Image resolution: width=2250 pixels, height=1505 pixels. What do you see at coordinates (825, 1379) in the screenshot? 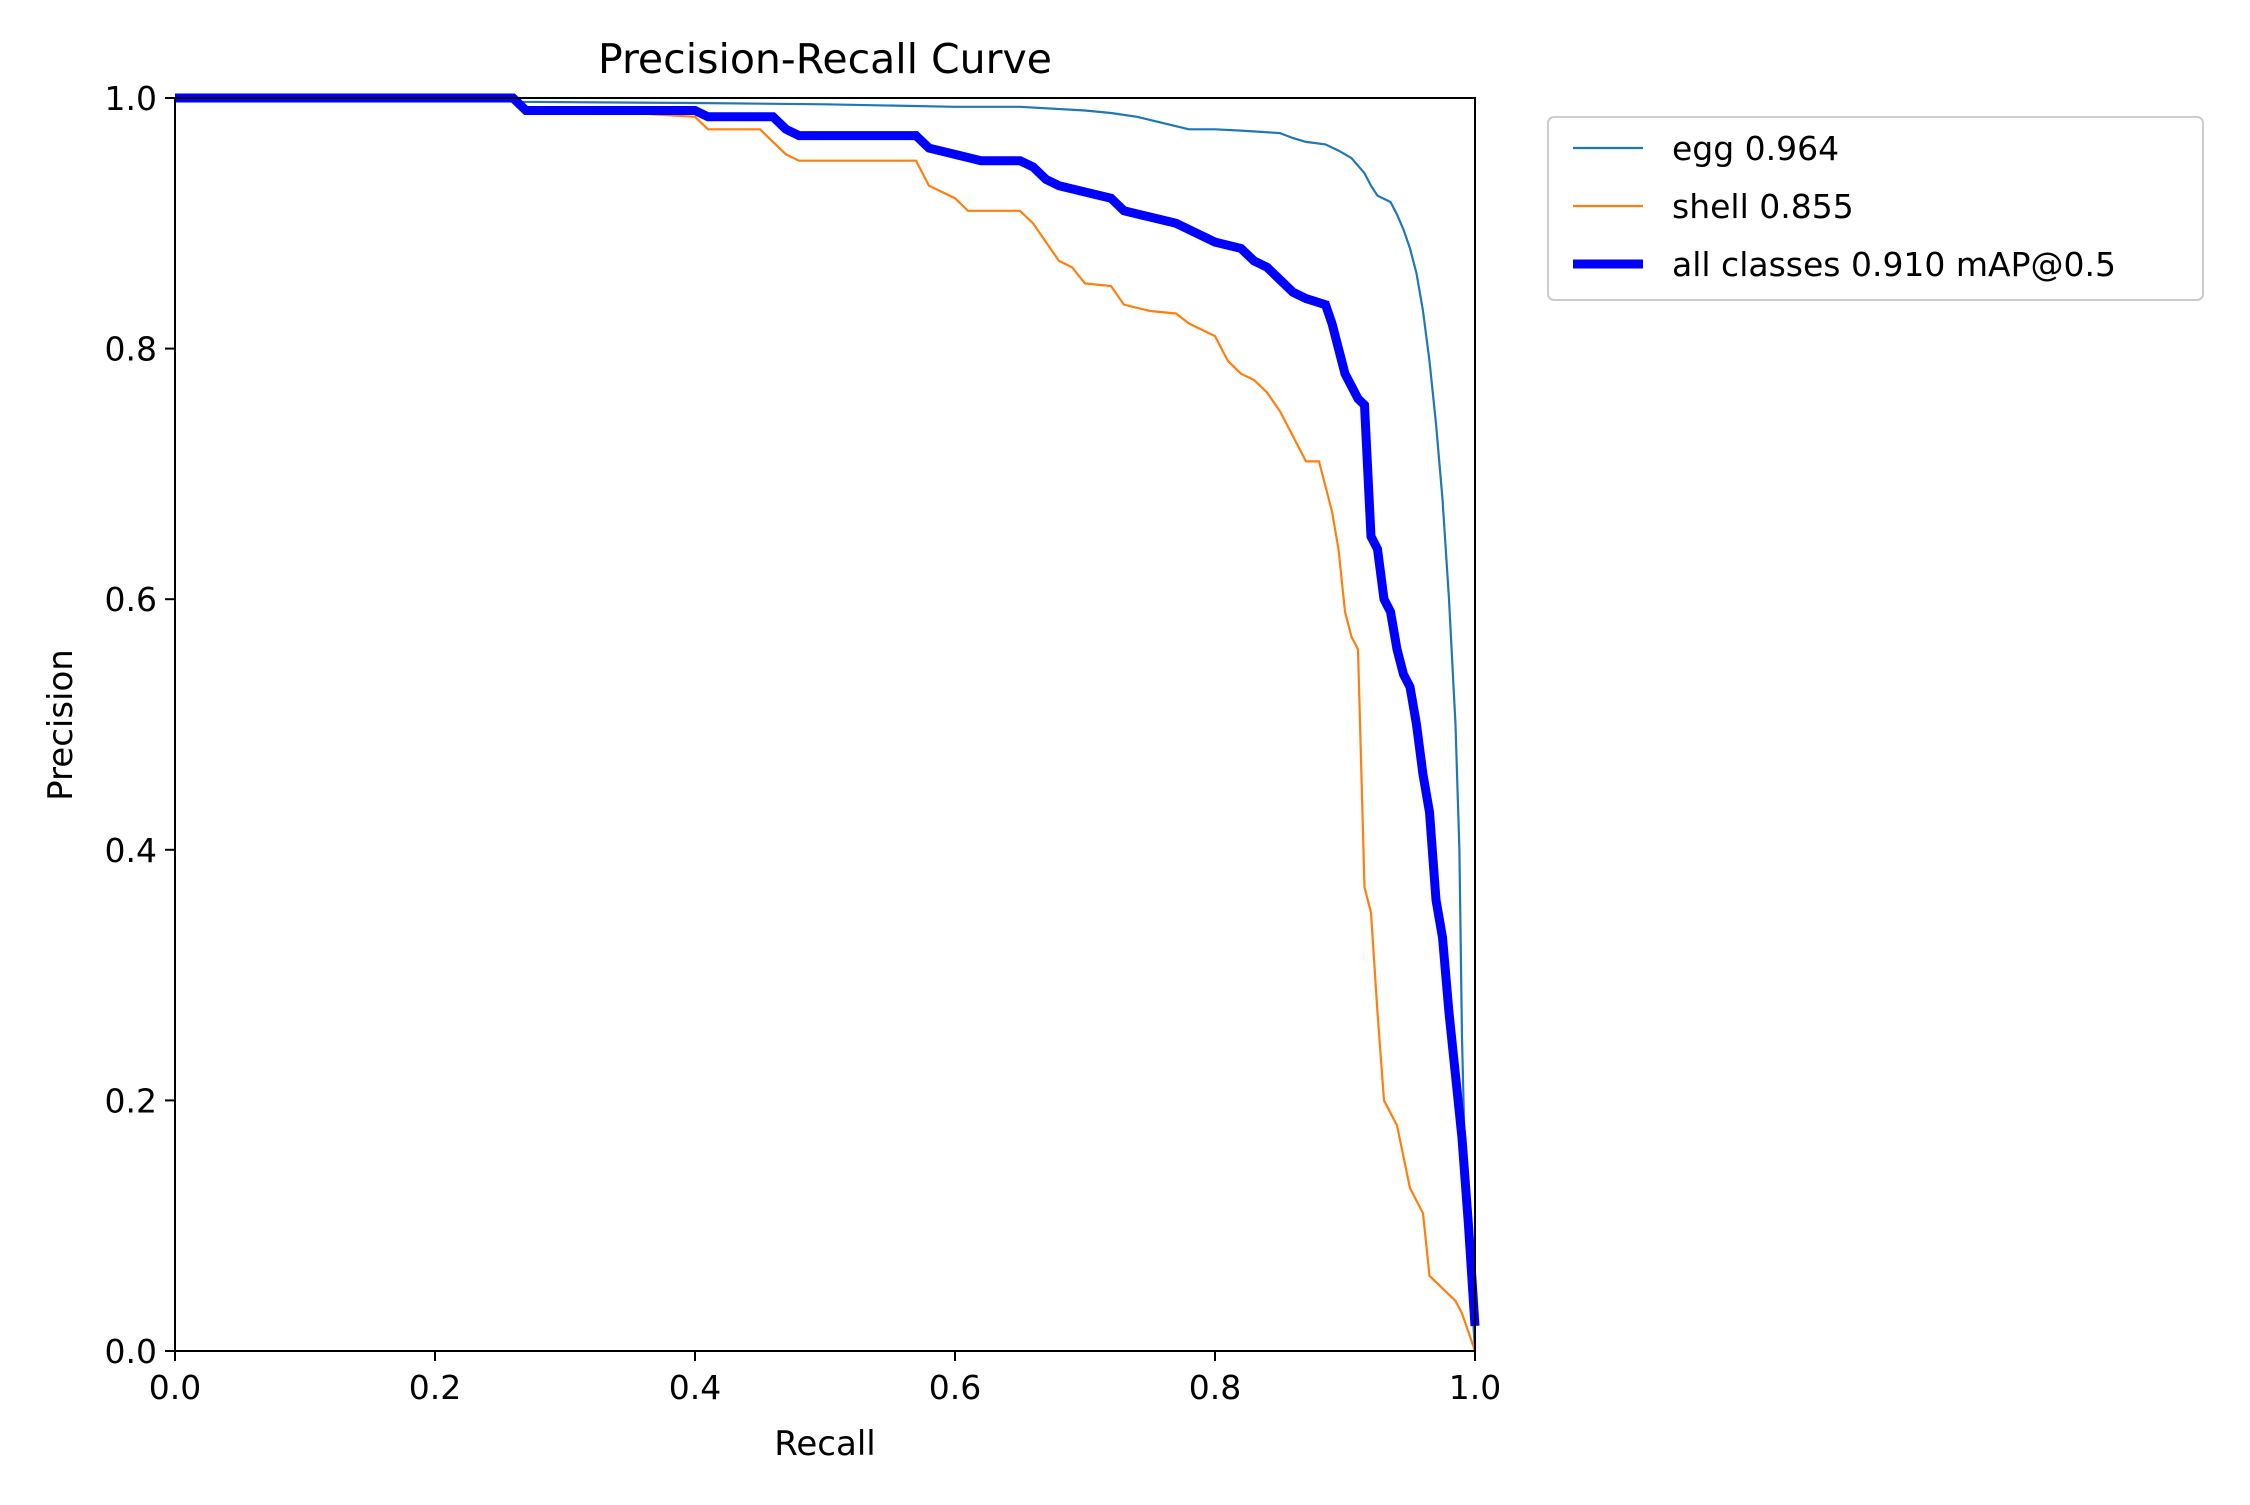
I see `x-axis: 0.0 0.2 0.4 0.6 0.8 1.0` at bounding box center [825, 1379].